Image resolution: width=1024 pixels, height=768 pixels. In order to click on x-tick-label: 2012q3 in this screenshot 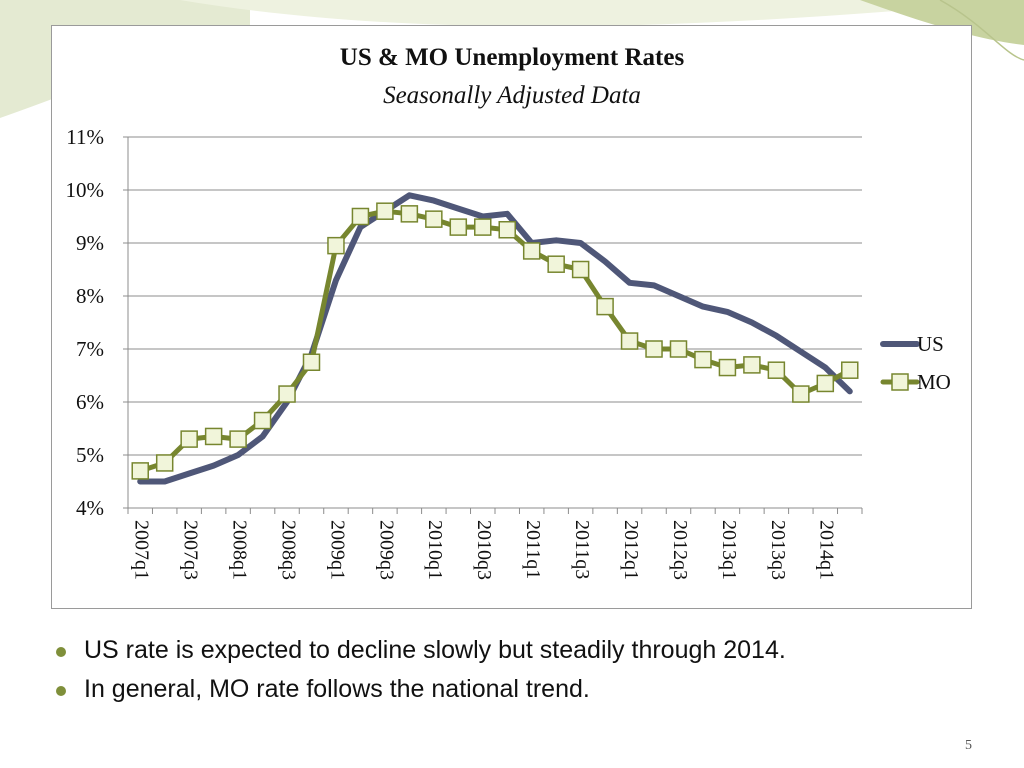, I will do `click(680, 550)`.